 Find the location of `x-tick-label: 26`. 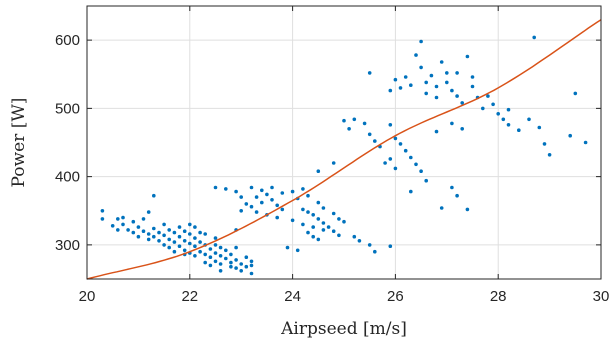

x-tick-label: 26 is located at coordinates (395, 296).